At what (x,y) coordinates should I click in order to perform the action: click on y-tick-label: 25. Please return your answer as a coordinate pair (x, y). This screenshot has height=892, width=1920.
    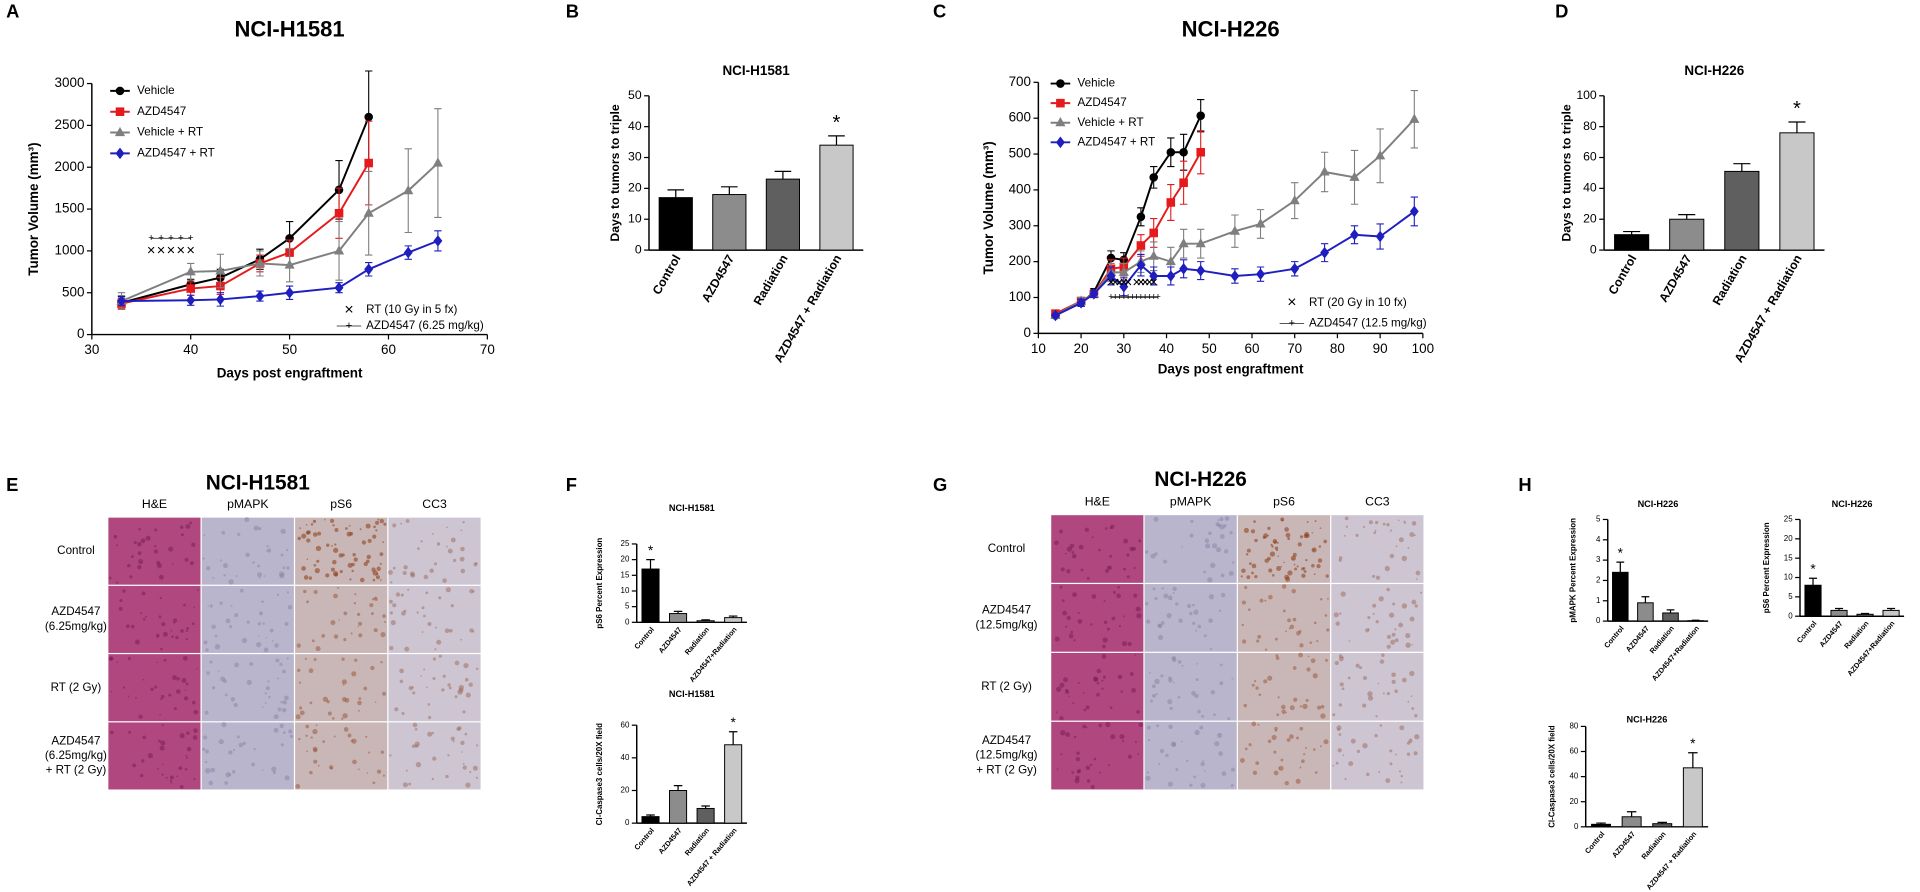
    Looking at the image, I should click on (625, 543).